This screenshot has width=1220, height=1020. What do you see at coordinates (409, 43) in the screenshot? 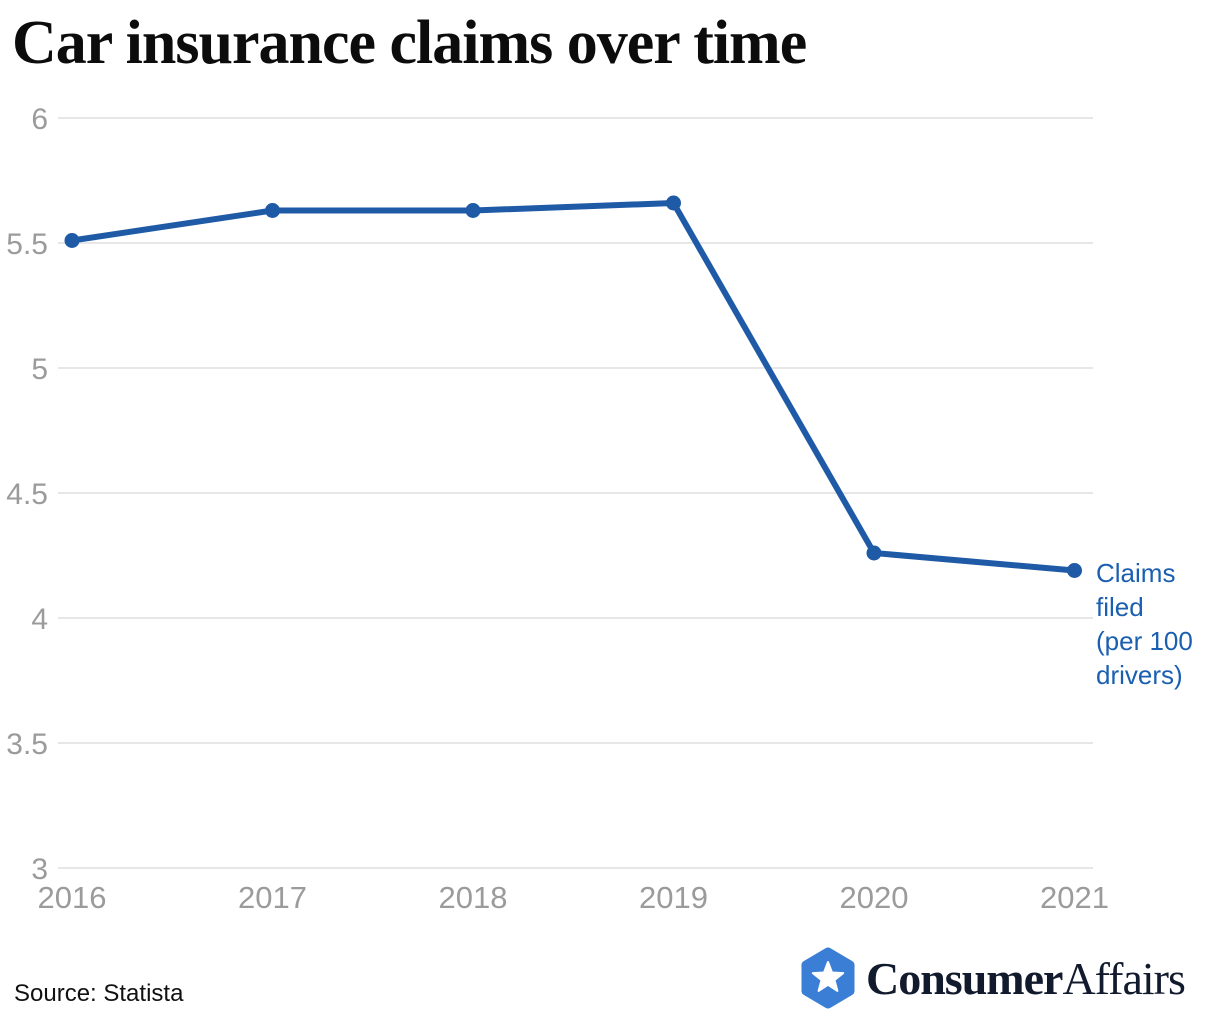
I see `chart-title: Car insurance claims over time` at bounding box center [409, 43].